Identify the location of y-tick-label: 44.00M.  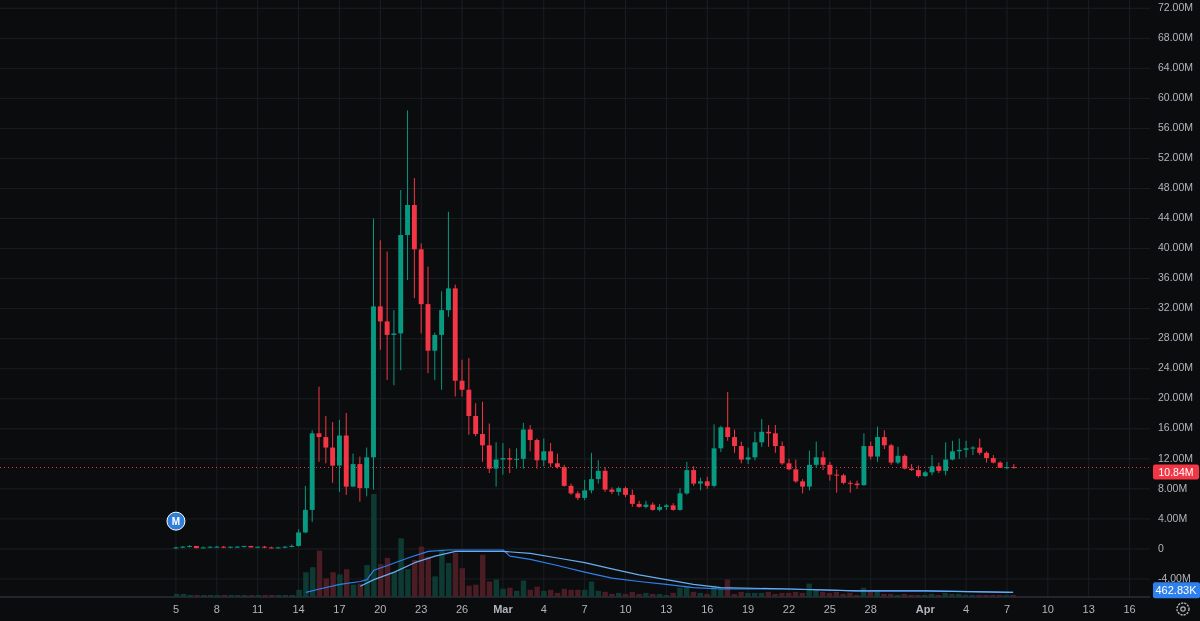
(1176, 217).